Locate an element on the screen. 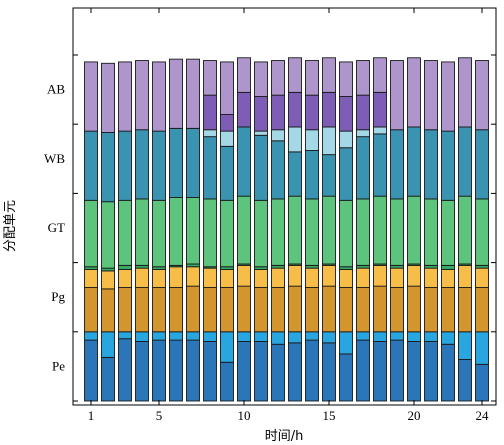 The width and height of the screenshot is (504, 445). bar-segment-pe-dark-h18 is located at coordinates (380, 371).